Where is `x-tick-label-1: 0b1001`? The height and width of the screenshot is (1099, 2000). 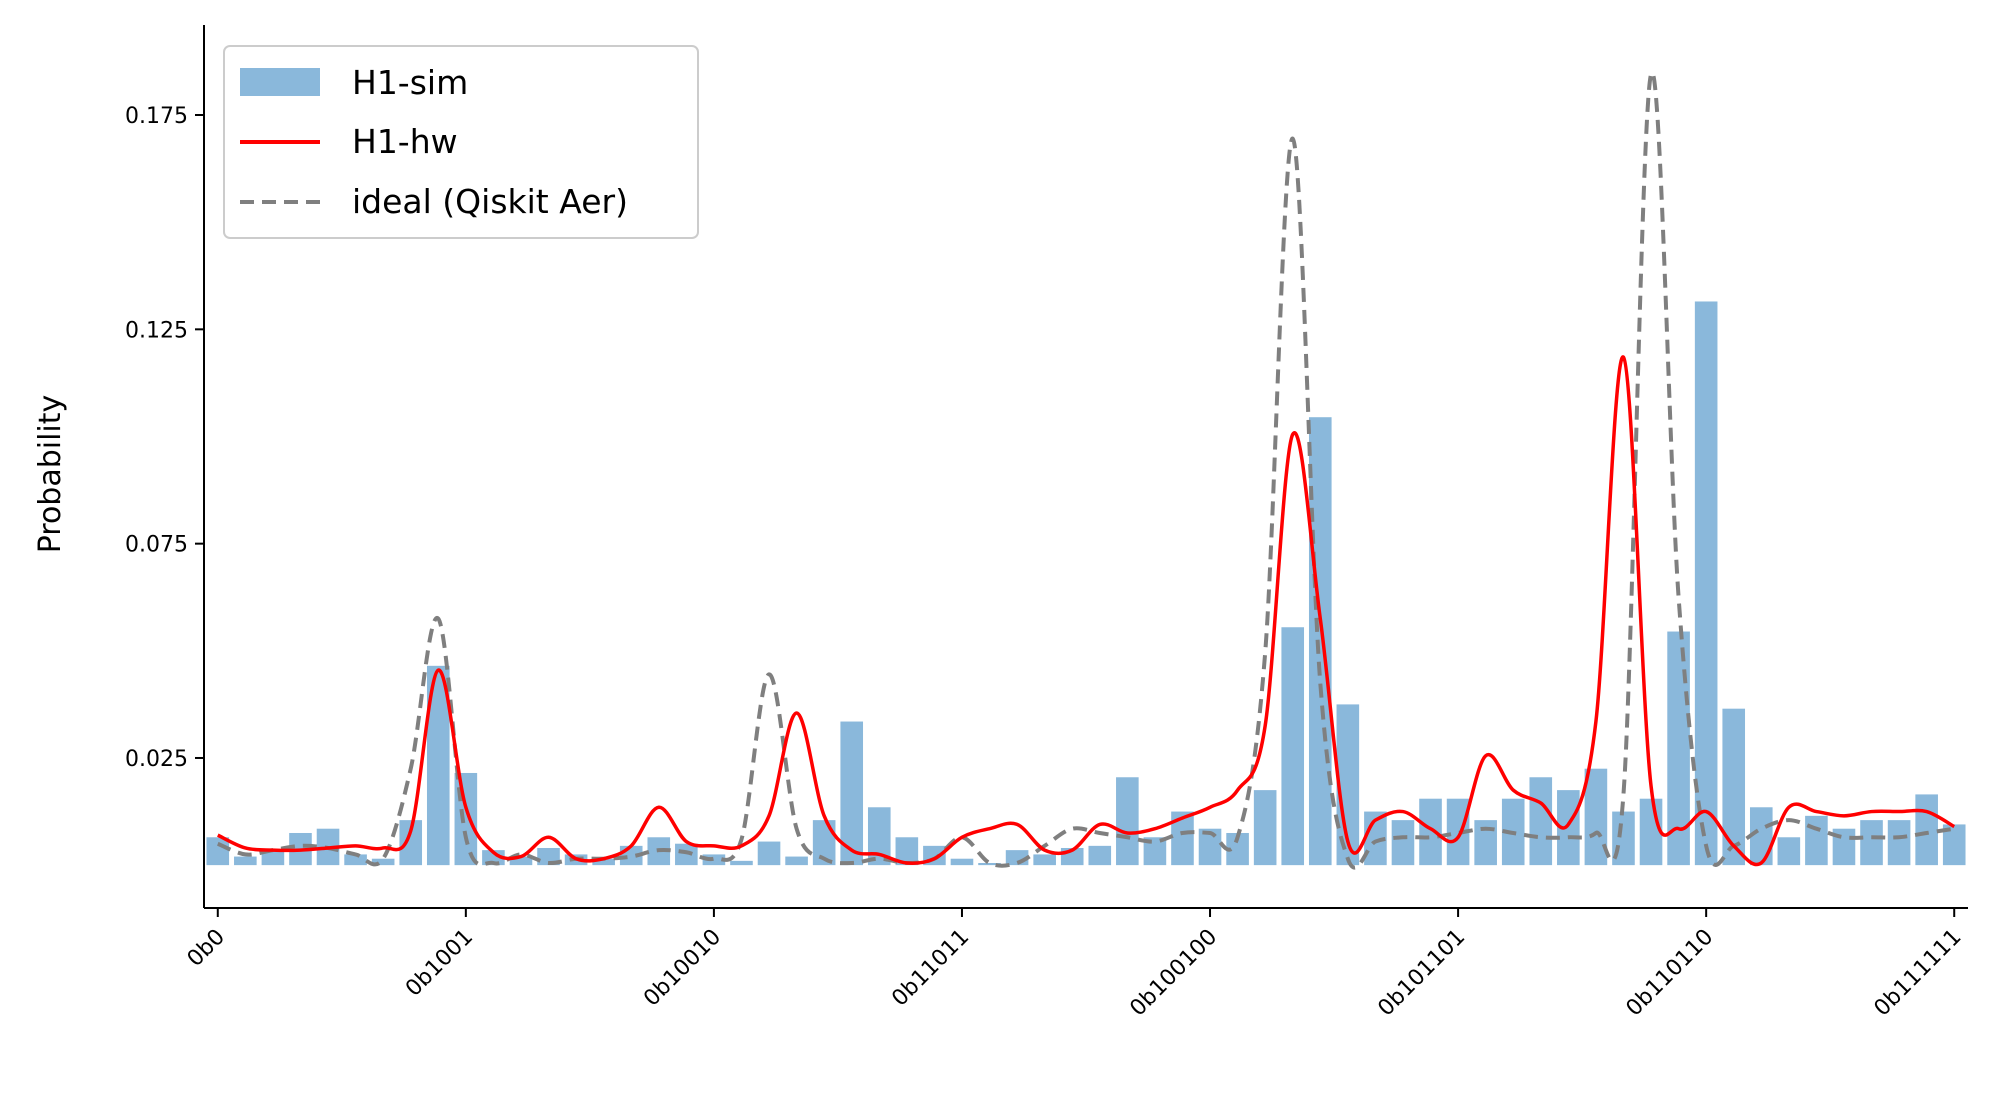
x-tick-label-1: 0b1001 is located at coordinates (439, 963).